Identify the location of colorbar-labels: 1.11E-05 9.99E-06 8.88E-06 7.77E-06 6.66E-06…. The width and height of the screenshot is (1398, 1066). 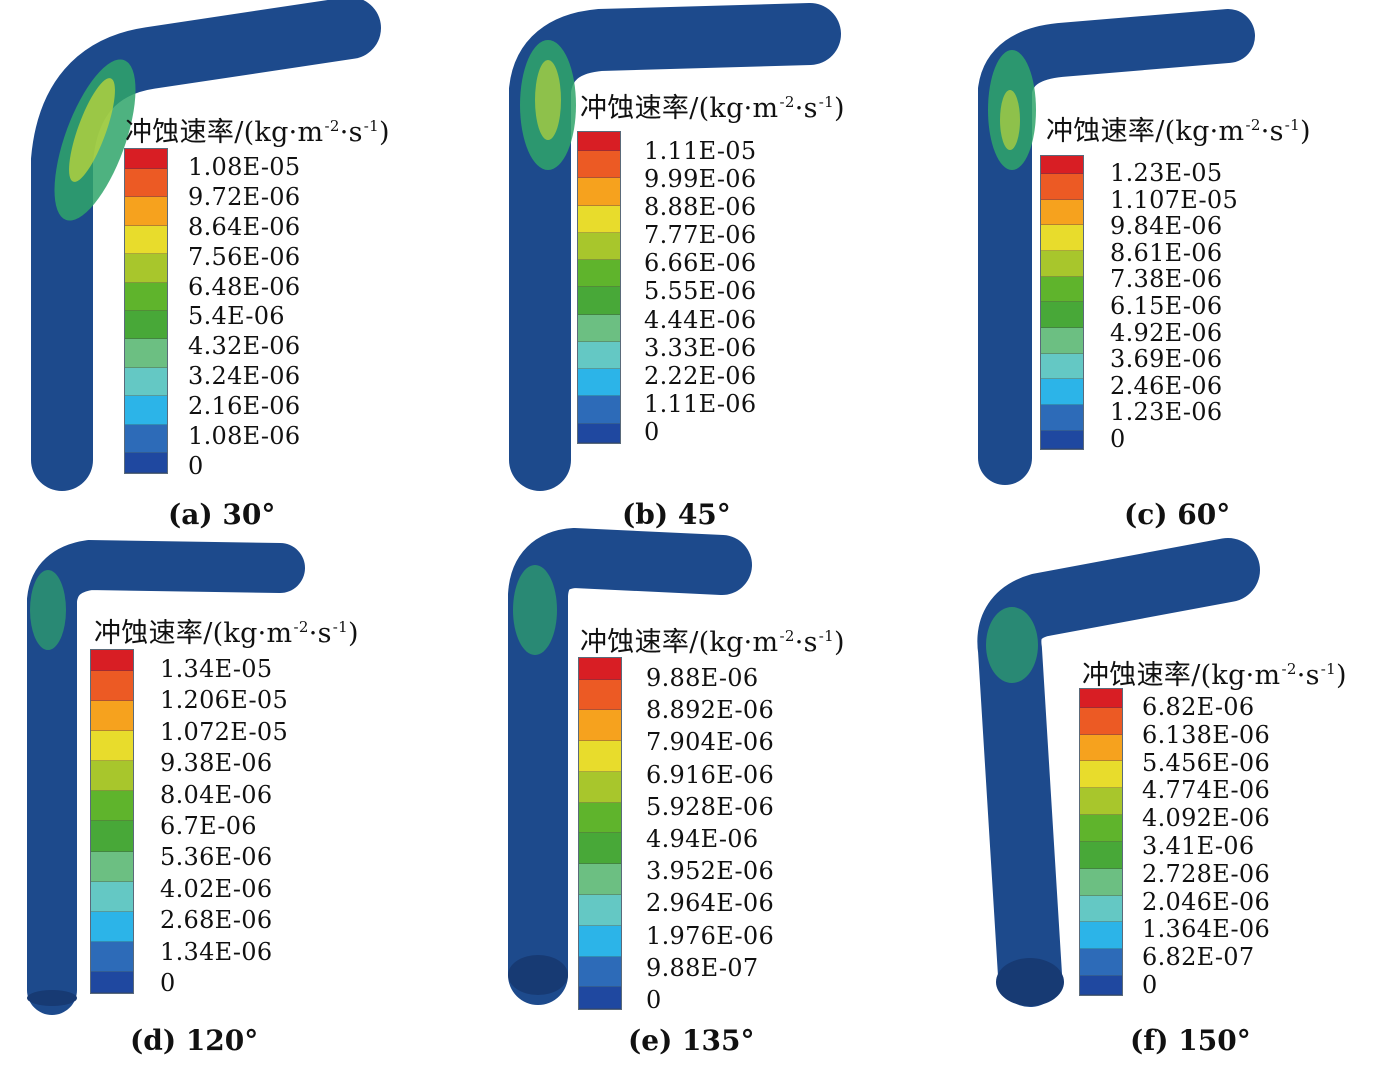
(700, 291).